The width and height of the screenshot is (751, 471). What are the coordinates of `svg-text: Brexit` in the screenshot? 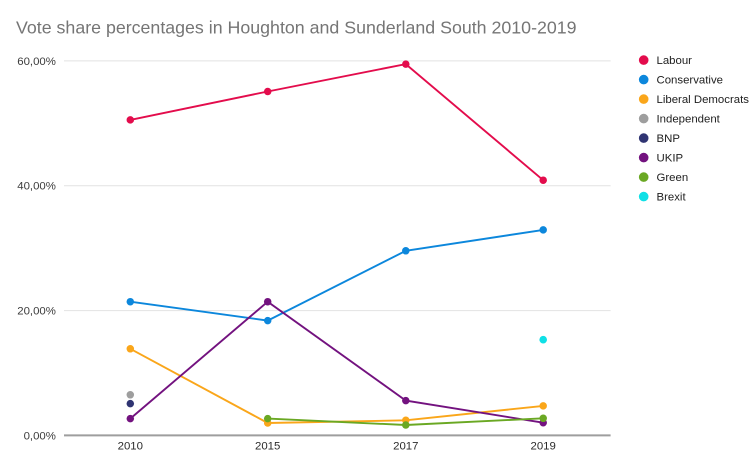 It's located at (672, 198).